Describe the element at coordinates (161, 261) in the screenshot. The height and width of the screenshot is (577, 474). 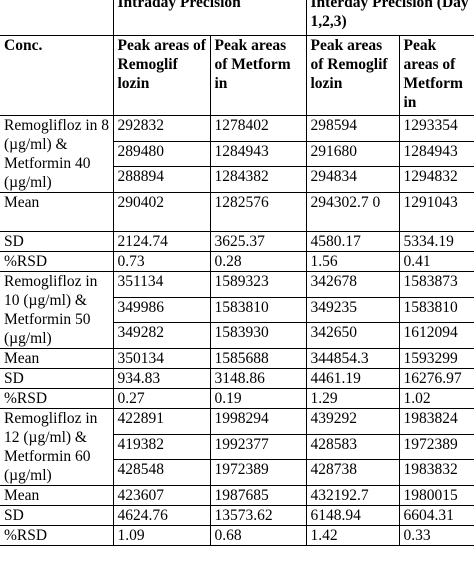
I see `rsd-value-cell: 0.73` at that location.